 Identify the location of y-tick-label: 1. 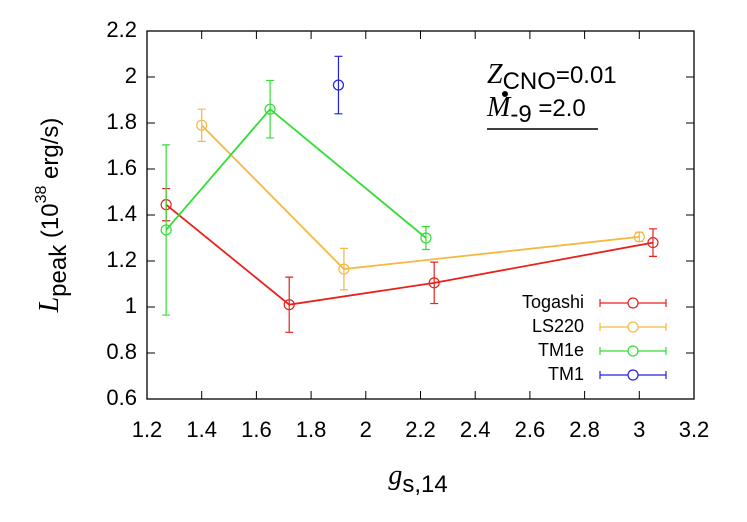
(131, 305).